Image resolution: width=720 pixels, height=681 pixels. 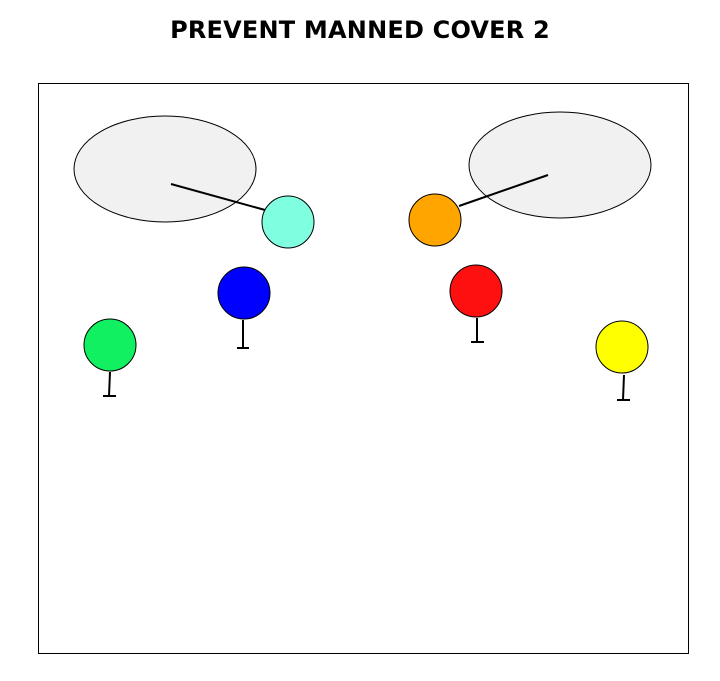 I want to click on deep-zone-right, so click(x=560, y=165).